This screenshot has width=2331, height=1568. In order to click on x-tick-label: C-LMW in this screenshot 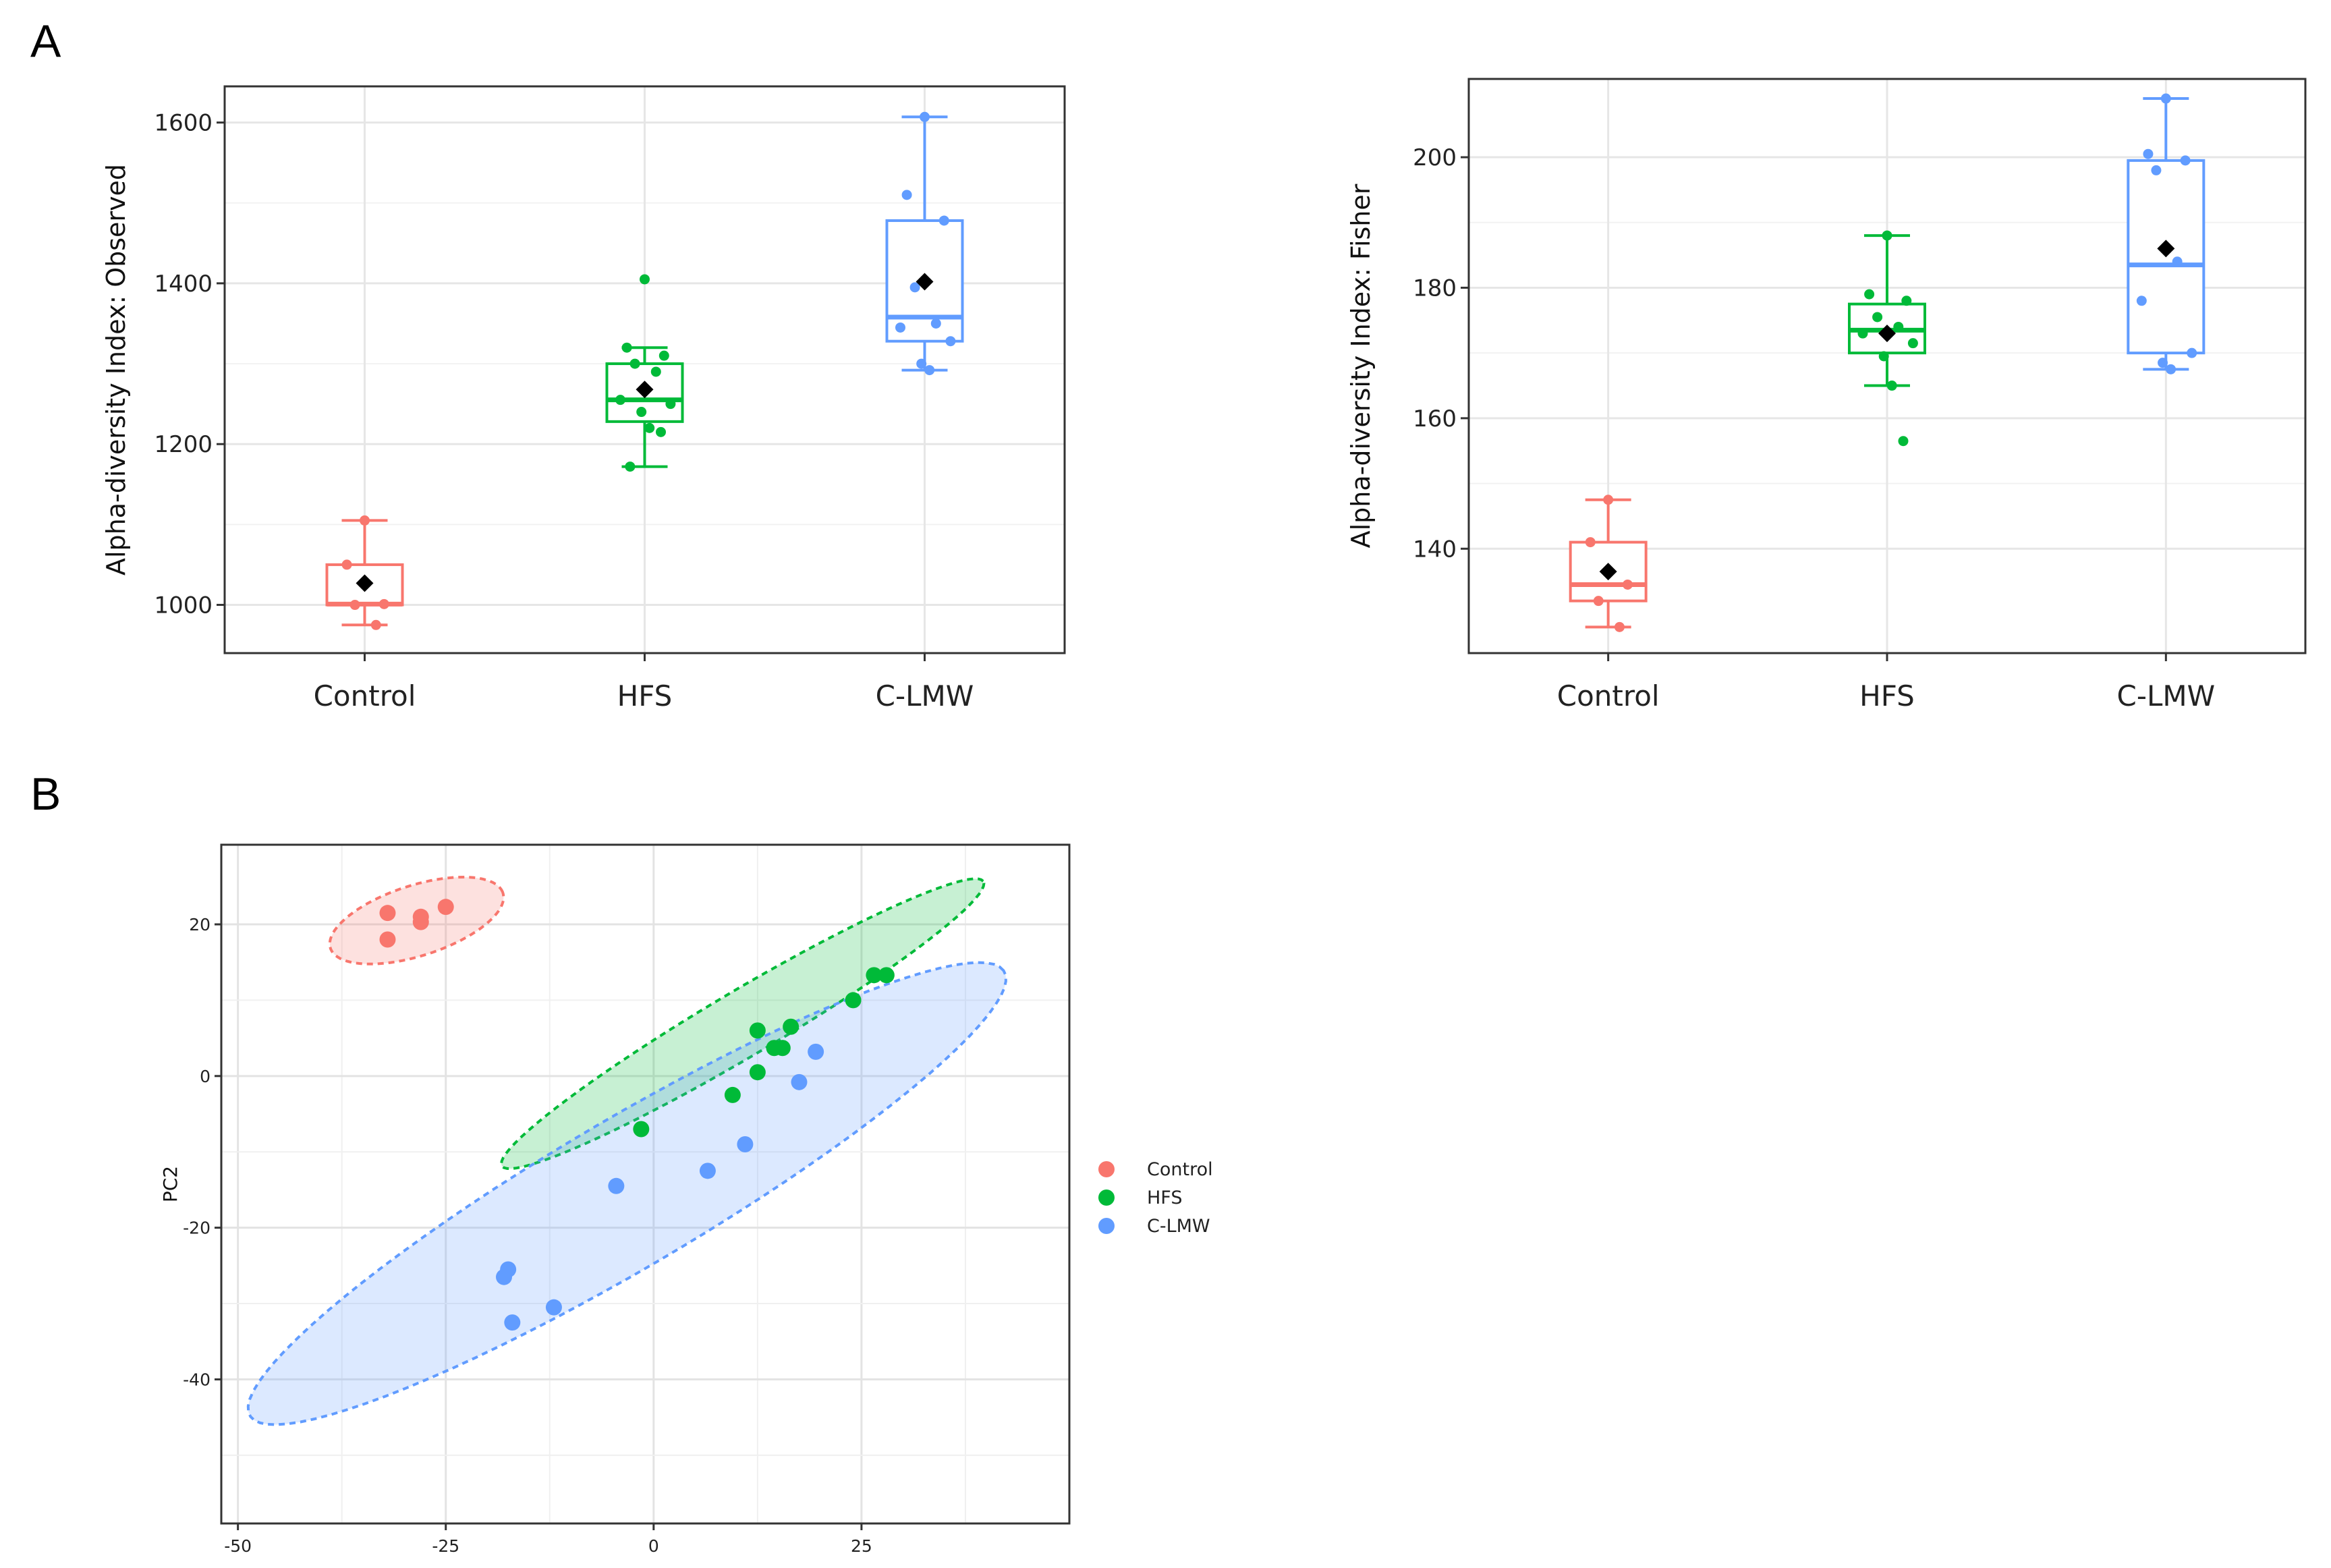, I will do `click(925, 695)`.